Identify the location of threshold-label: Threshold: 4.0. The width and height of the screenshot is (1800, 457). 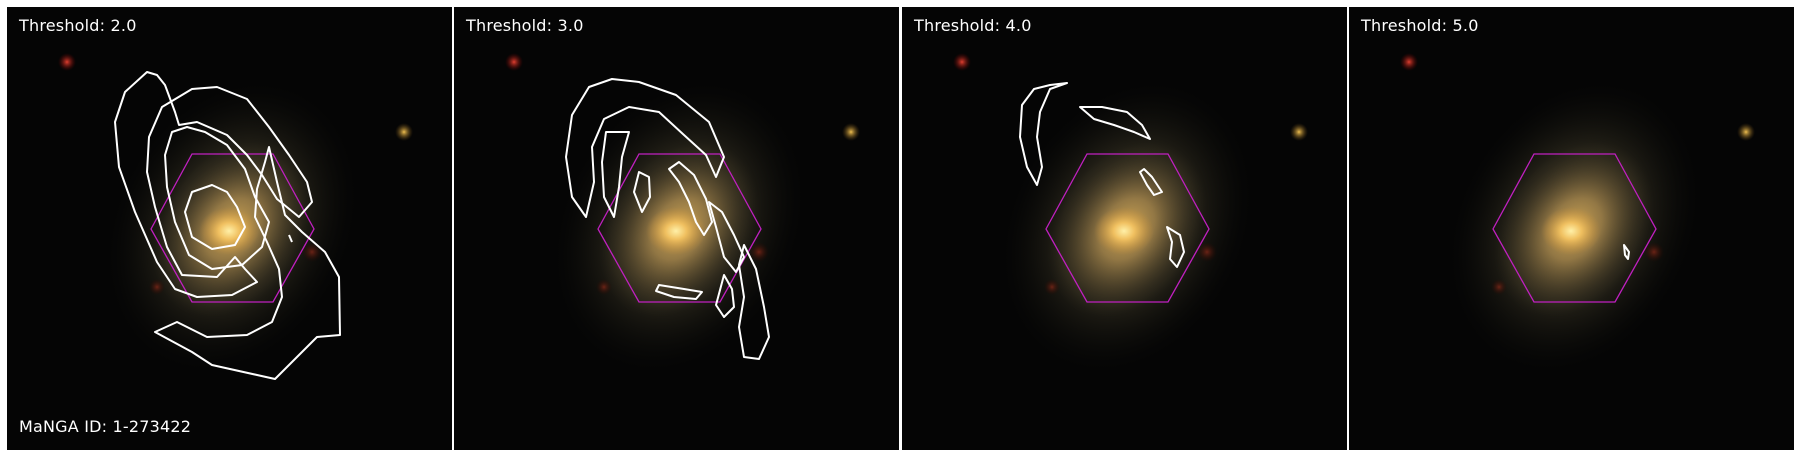
(973, 25).